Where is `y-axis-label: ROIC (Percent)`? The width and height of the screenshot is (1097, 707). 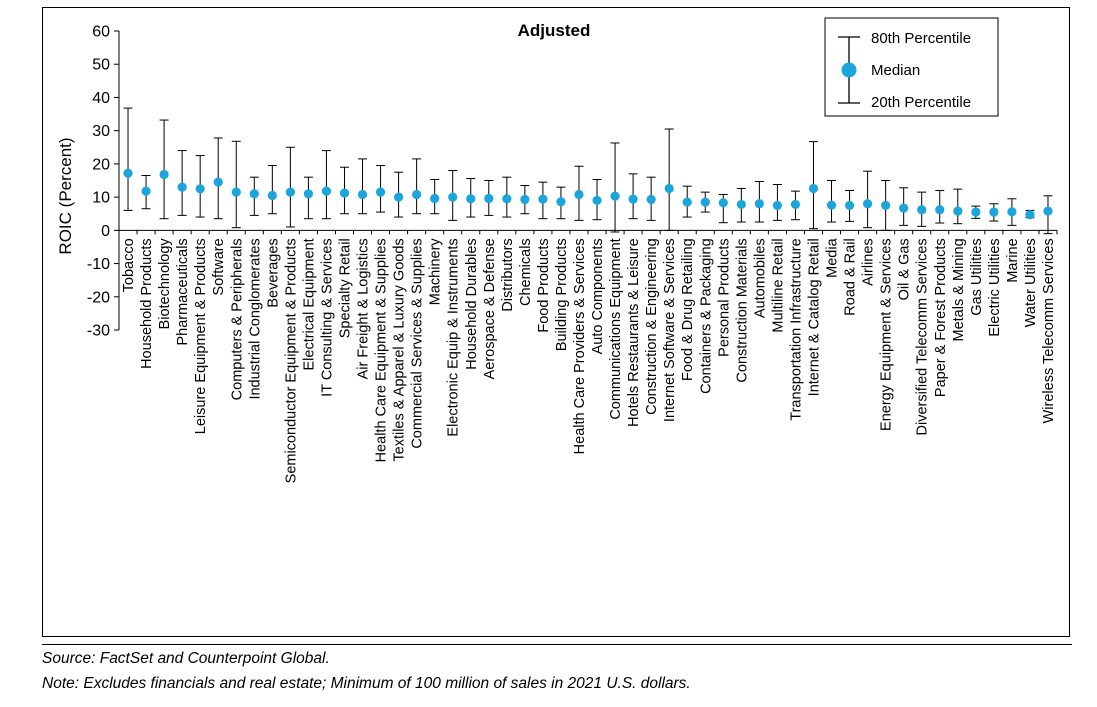
y-axis-label: ROIC (Percent) is located at coordinates (65, 195).